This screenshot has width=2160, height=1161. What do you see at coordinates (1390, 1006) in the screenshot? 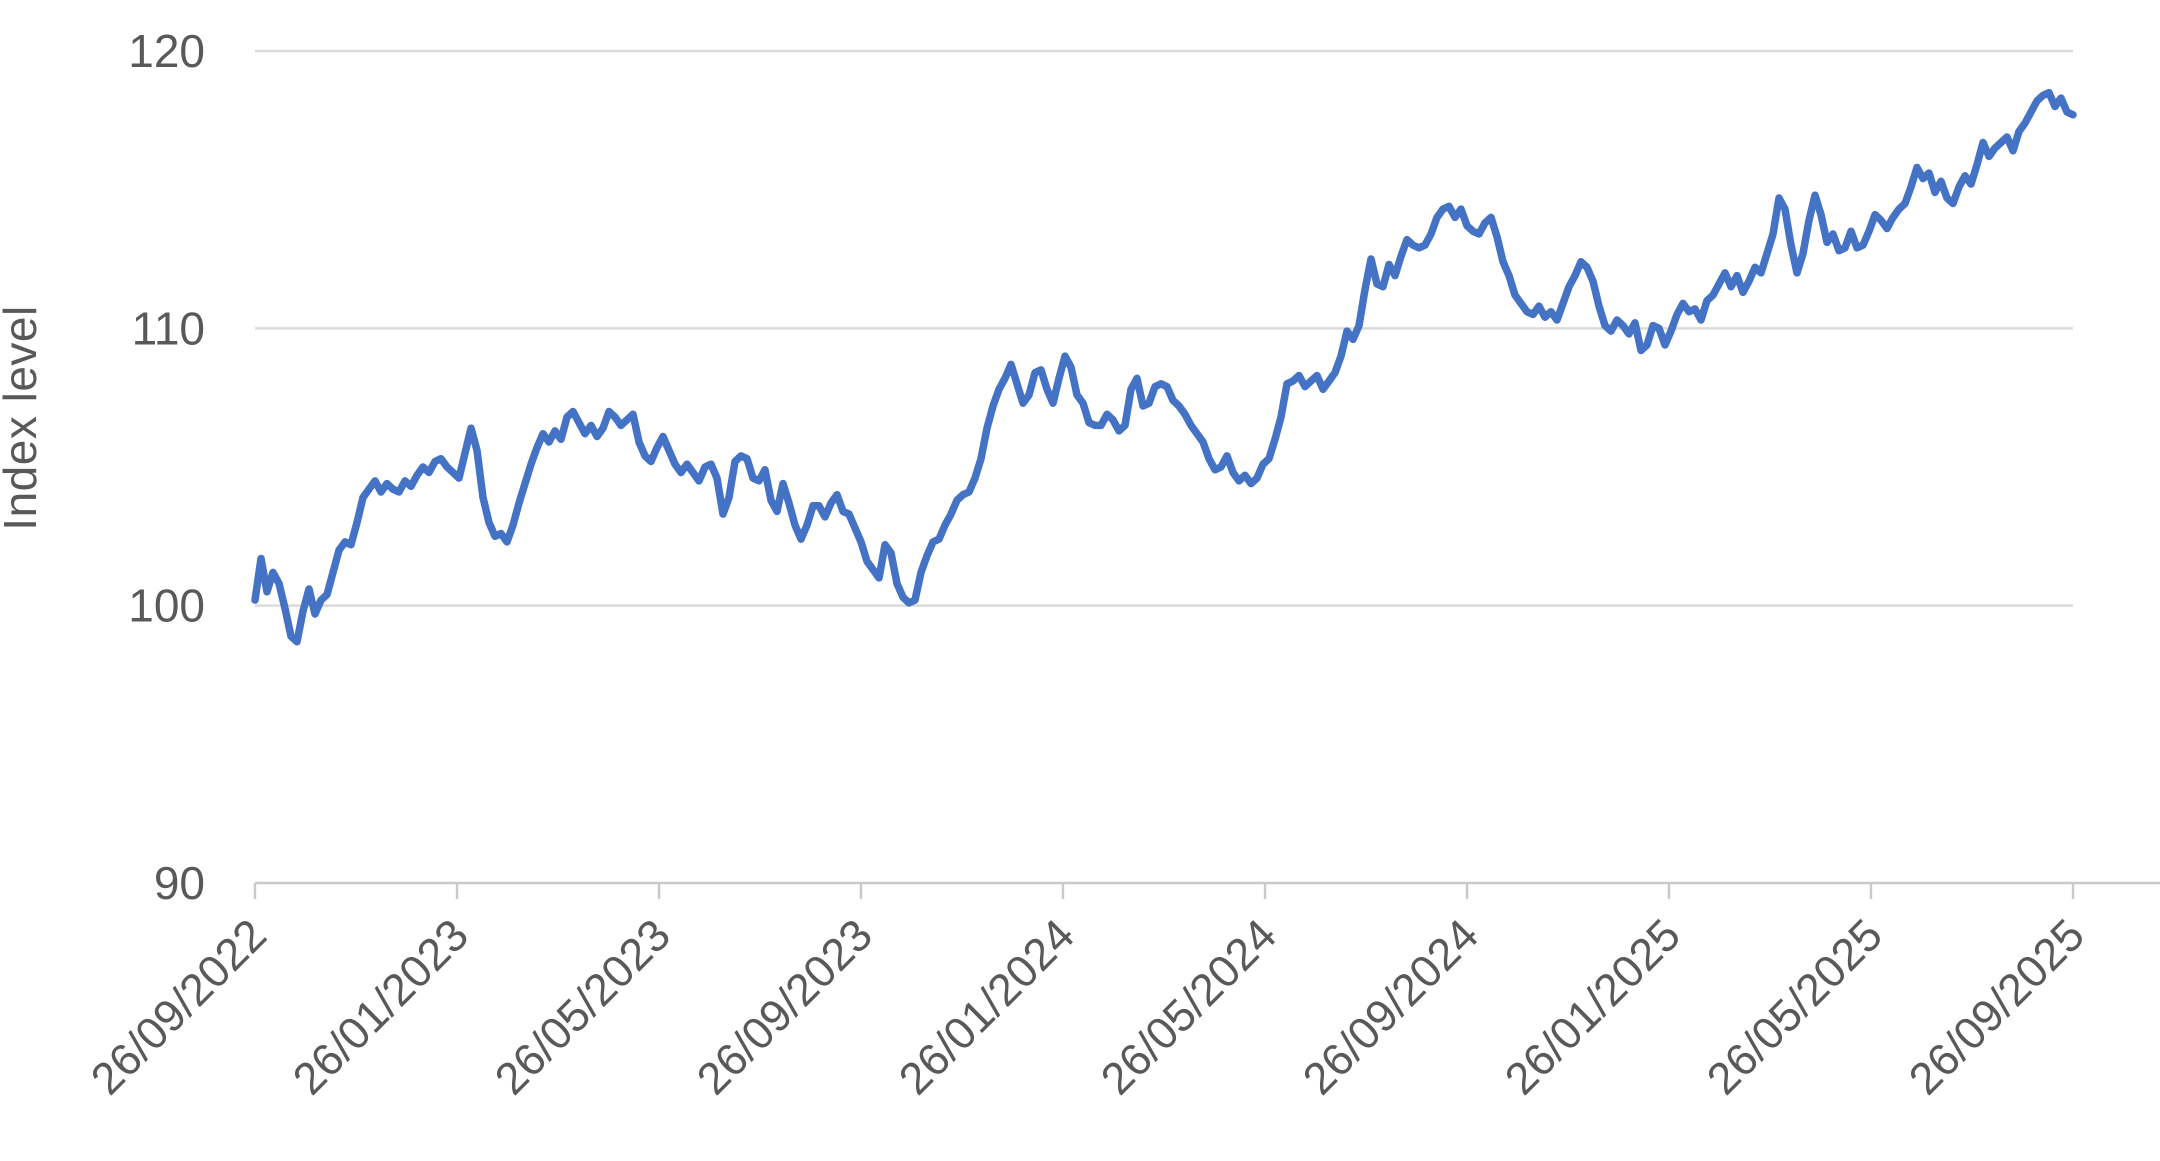
I see `x-tick-label: 26/09/2024` at bounding box center [1390, 1006].